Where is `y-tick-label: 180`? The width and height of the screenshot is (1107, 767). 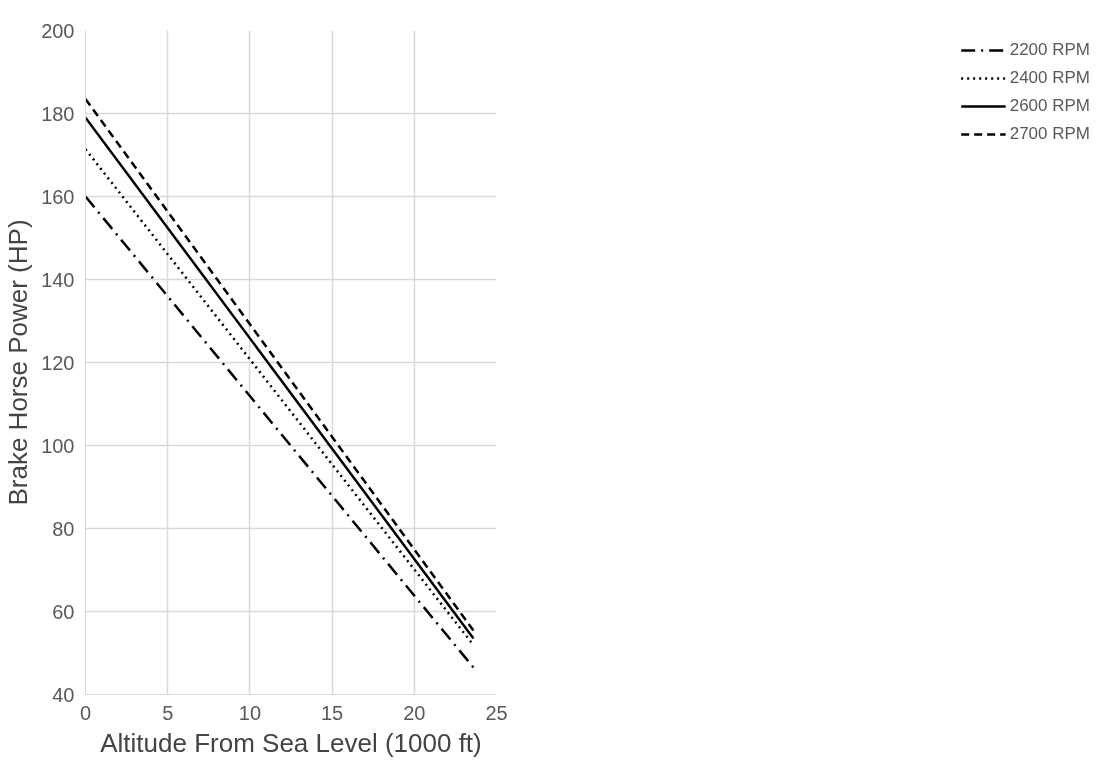 y-tick-label: 180 is located at coordinates (58, 113).